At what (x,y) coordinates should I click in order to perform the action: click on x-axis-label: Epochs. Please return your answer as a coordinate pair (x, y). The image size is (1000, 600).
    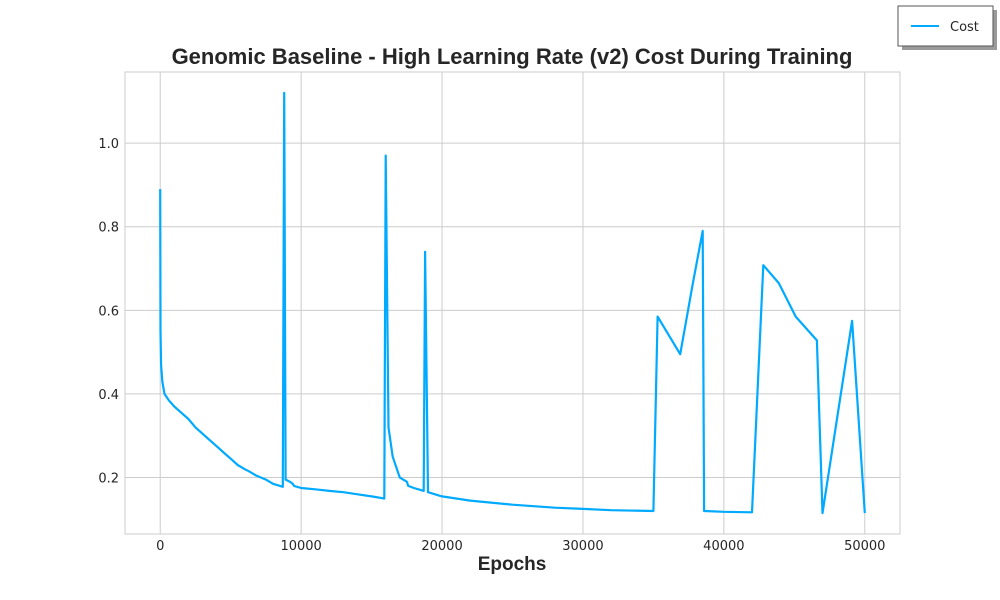
    Looking at the image, I should click on (512, 564).